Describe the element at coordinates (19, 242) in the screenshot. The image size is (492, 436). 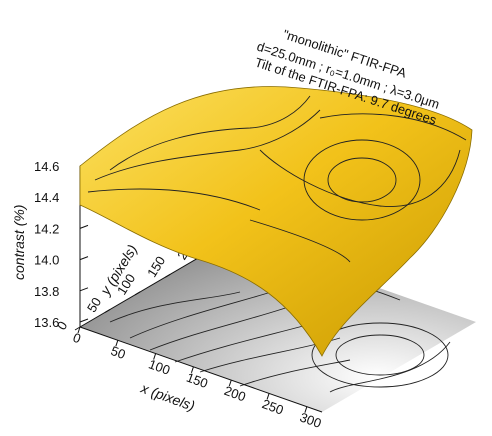
I see `z-axis-label: contrast (%)` at that location.